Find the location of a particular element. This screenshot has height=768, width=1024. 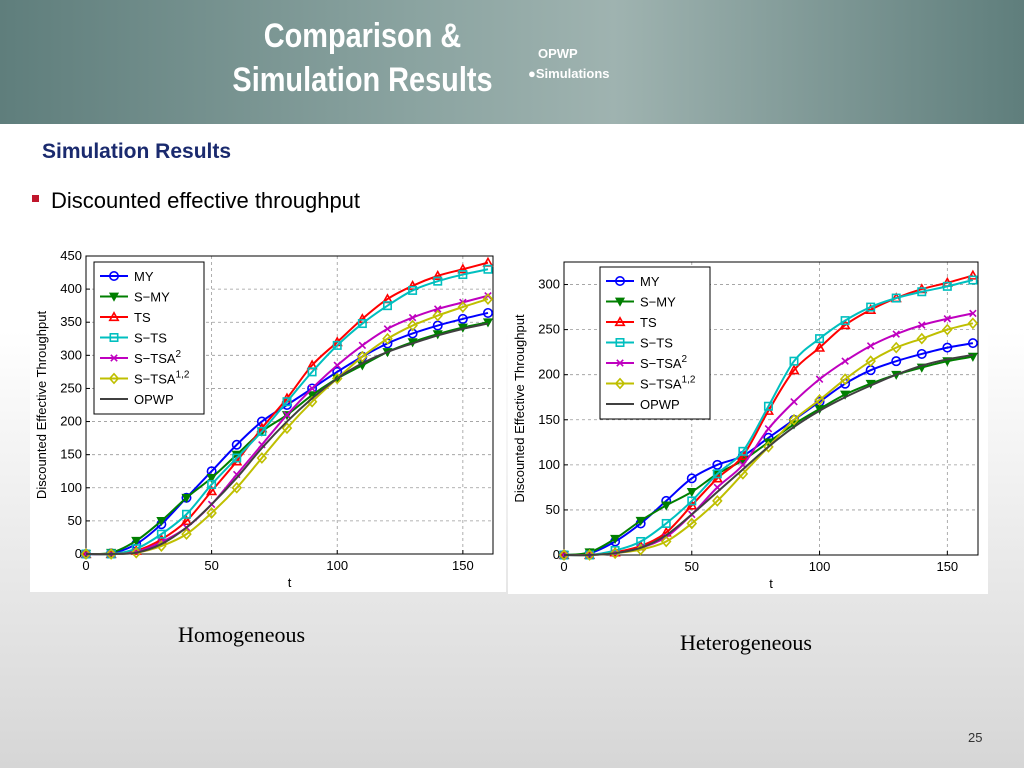

legend-label: TS is located at coordinates (142, 317).